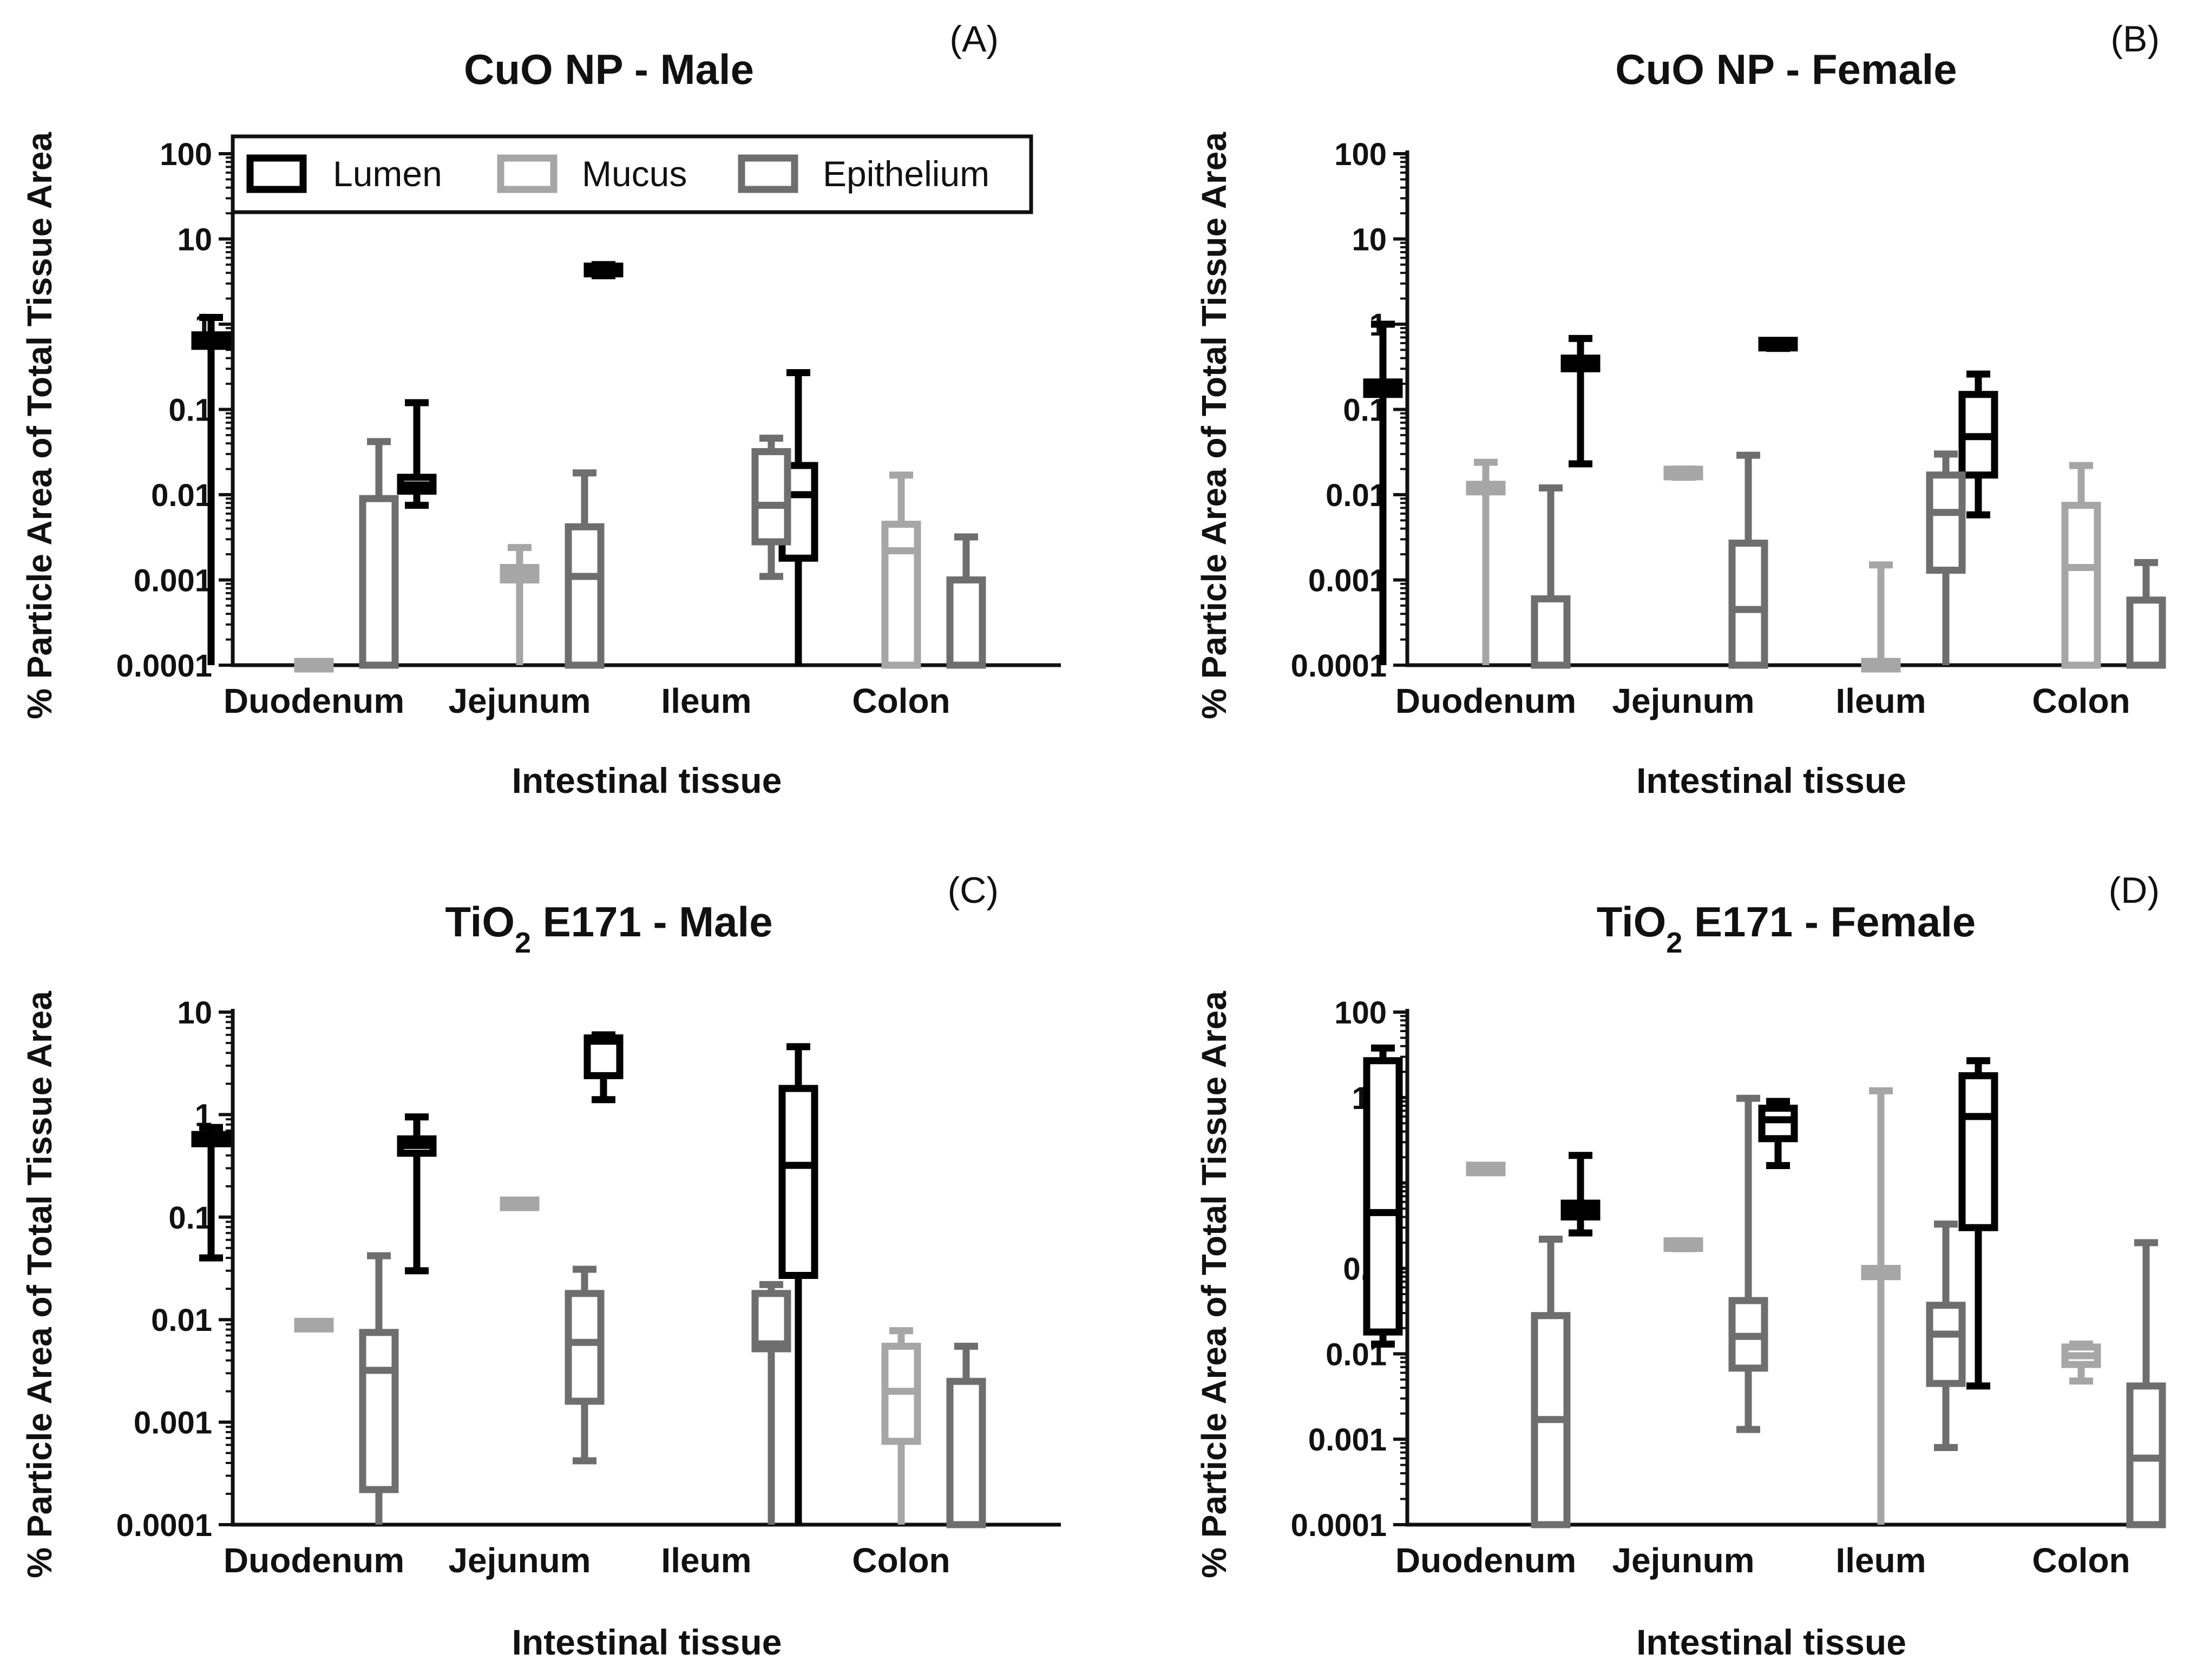 The width and height of the screenshot is (2197, 1680). What do you see at coordinates (387, 174) in the screenshot?
I see `legend-label-lumen: Lumen` at bounding box center [387, 174].